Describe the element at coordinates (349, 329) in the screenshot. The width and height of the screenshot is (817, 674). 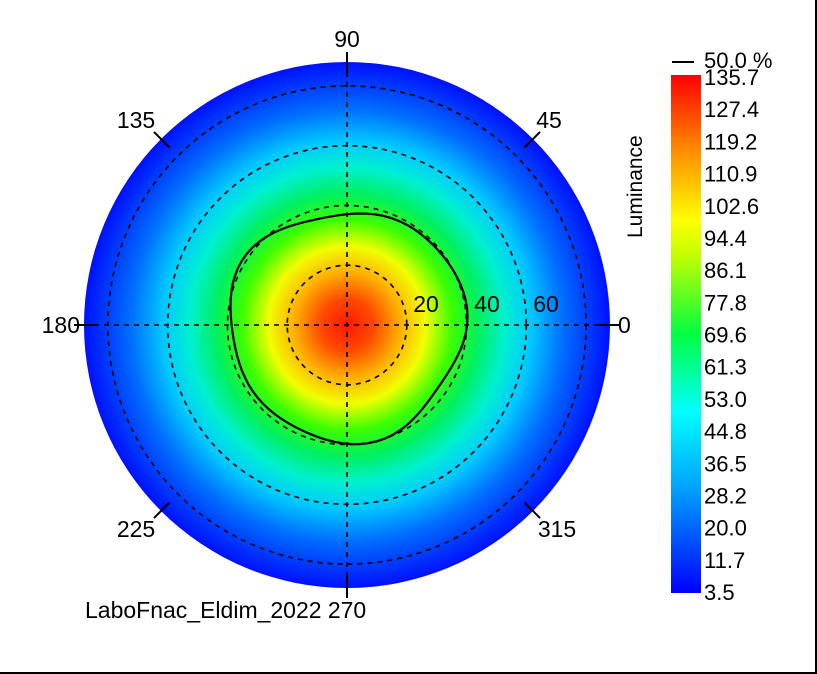
I see `contour-50-percent` at that location.